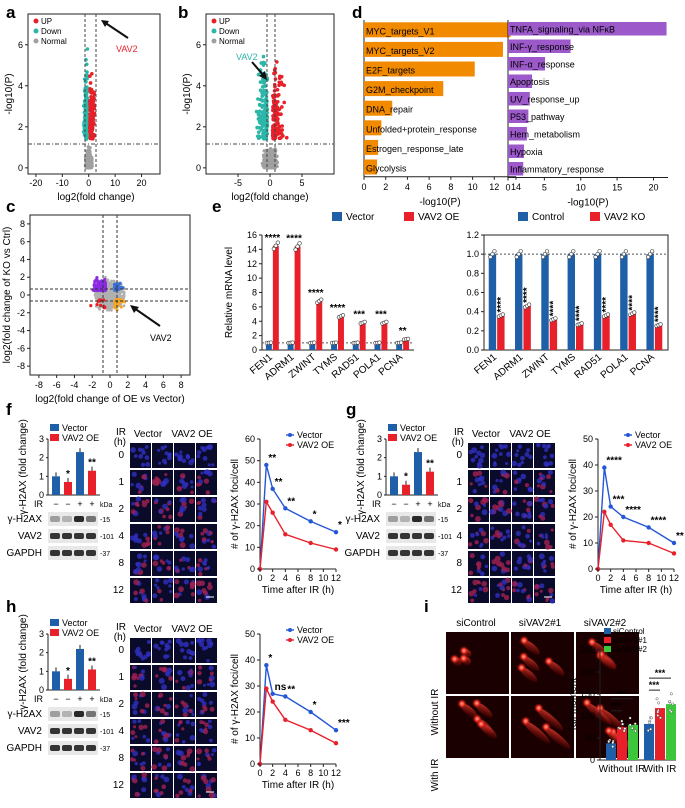 This screenshot has height=808, width=685. What do you see at coordinates (235, 504) in the screenshot?
I see `y-axis-label: # of γ-H2AX foci/cell` at bounding box center [235, 504].